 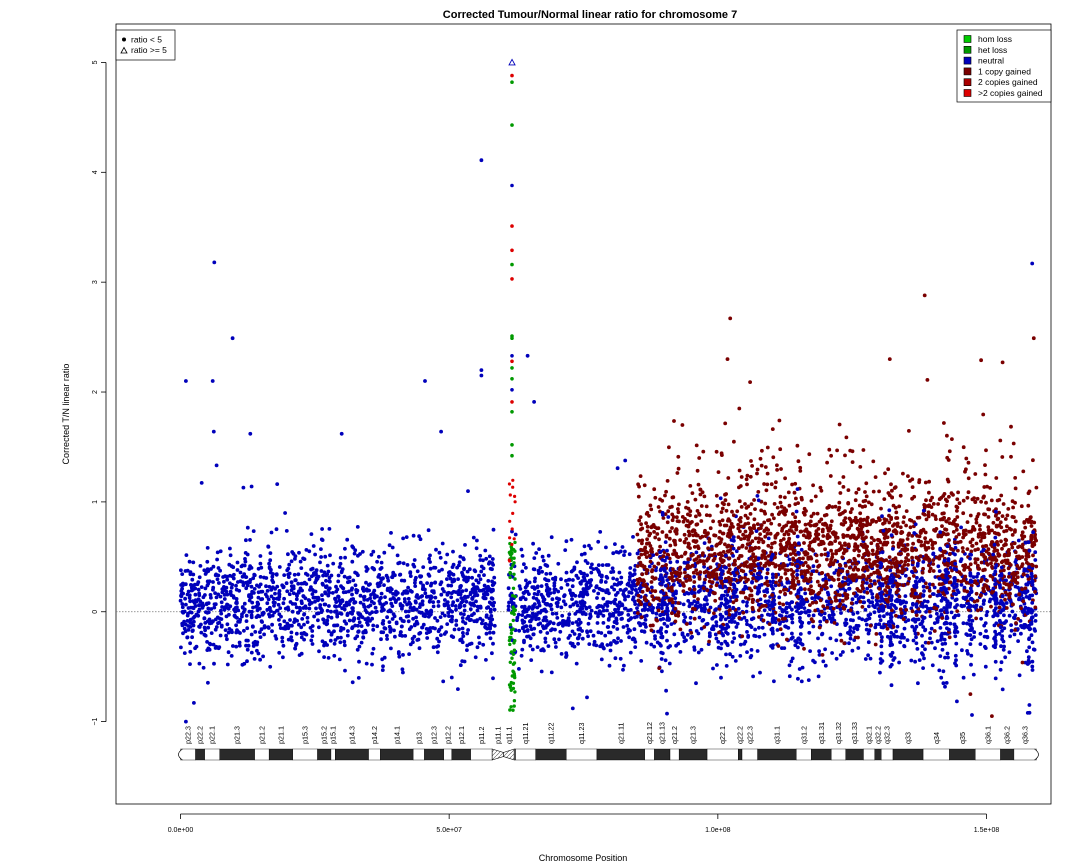 I want to click on y-tick-label: 1, so click(x=95, y=502).